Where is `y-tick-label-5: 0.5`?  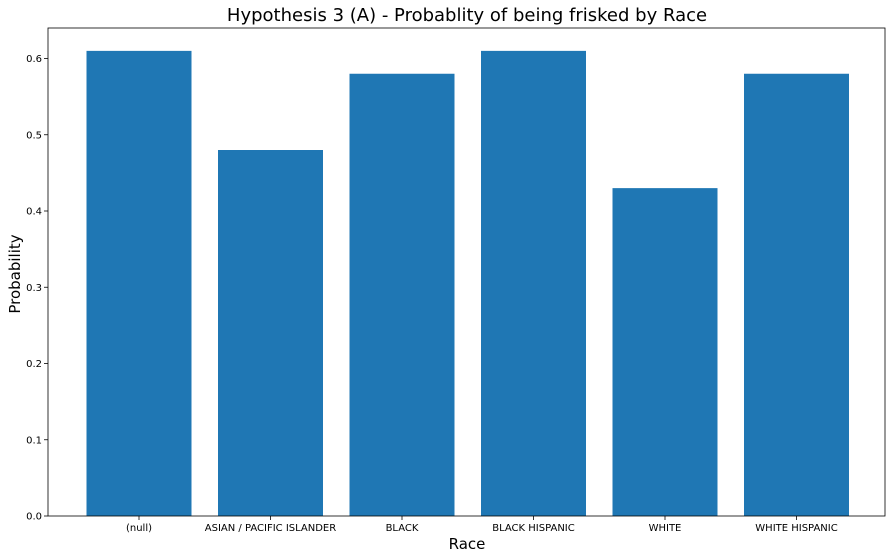 y-tick-label-5: 0.5 is located at coordinates (34, 135).